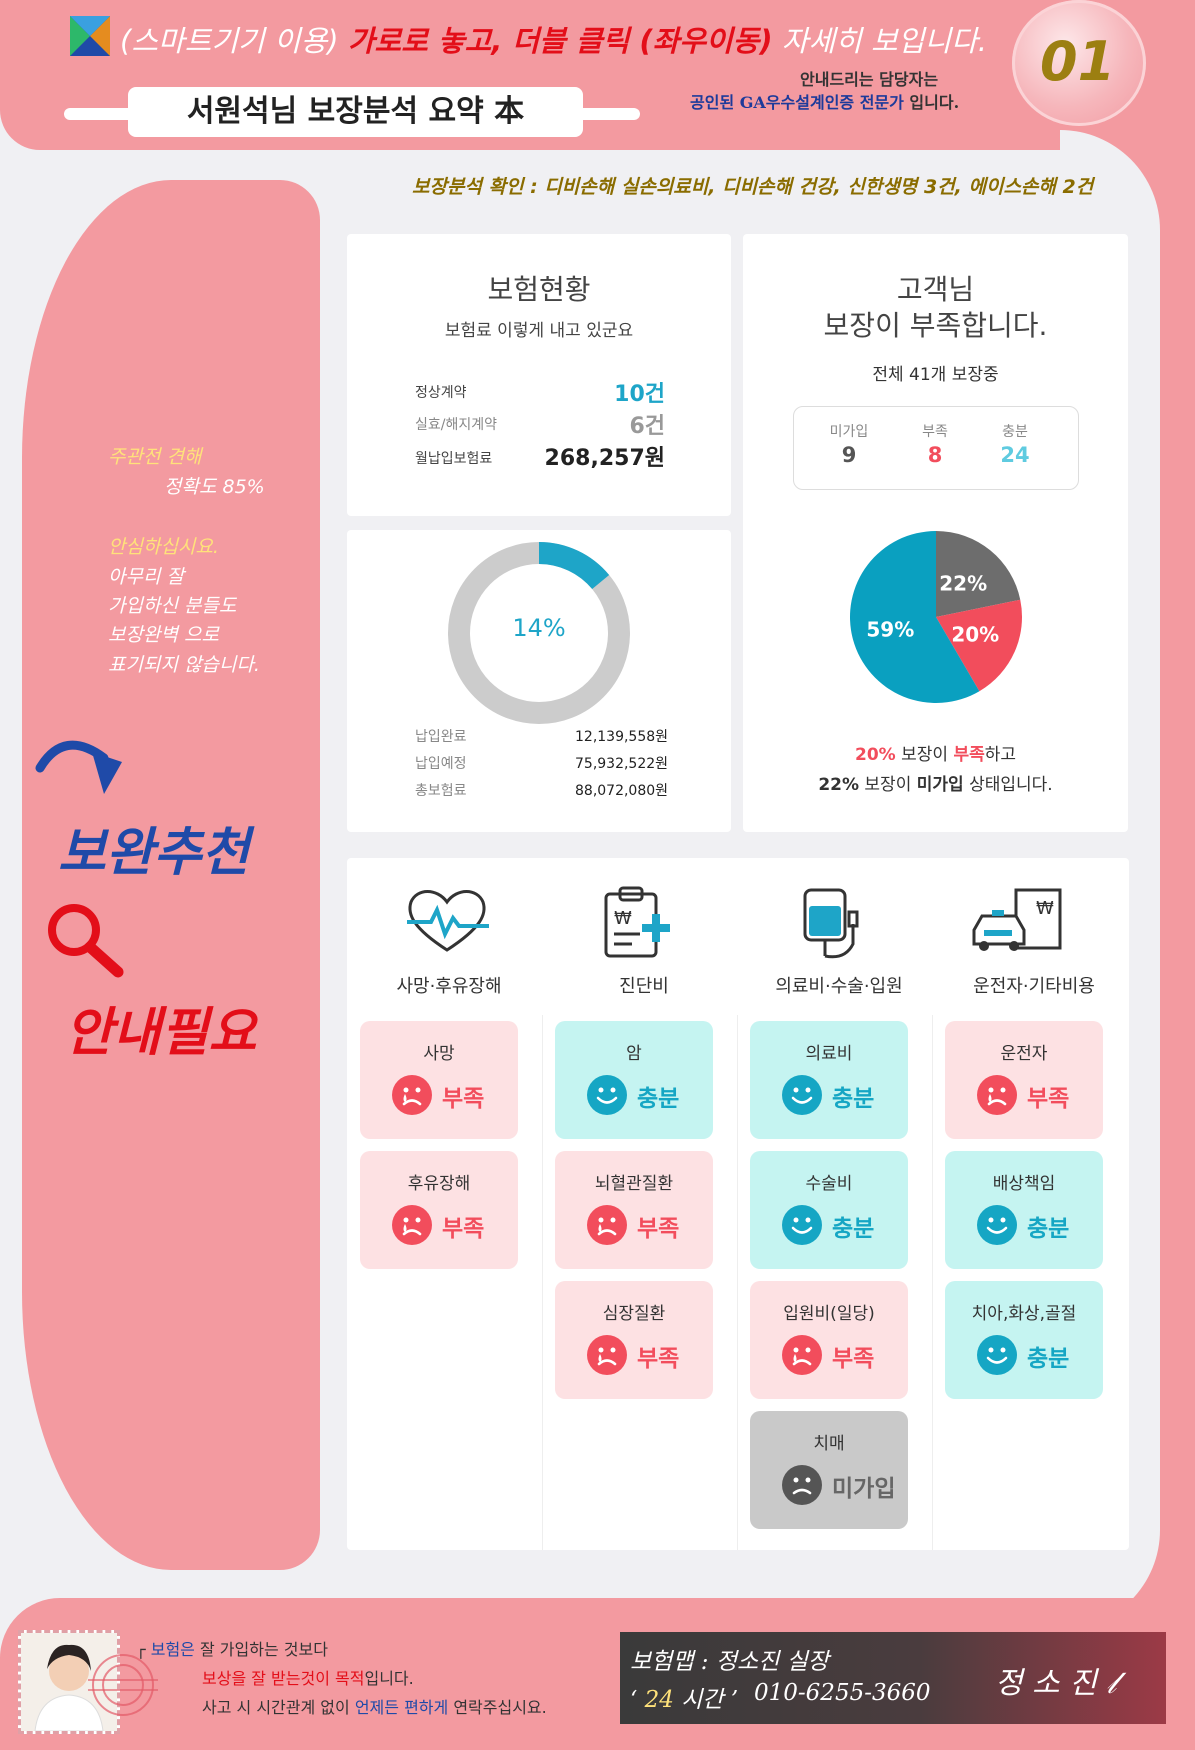  Describe the element at coordinates (90, 36) in the screenshot. I see `brand-logo-icon` at that location.